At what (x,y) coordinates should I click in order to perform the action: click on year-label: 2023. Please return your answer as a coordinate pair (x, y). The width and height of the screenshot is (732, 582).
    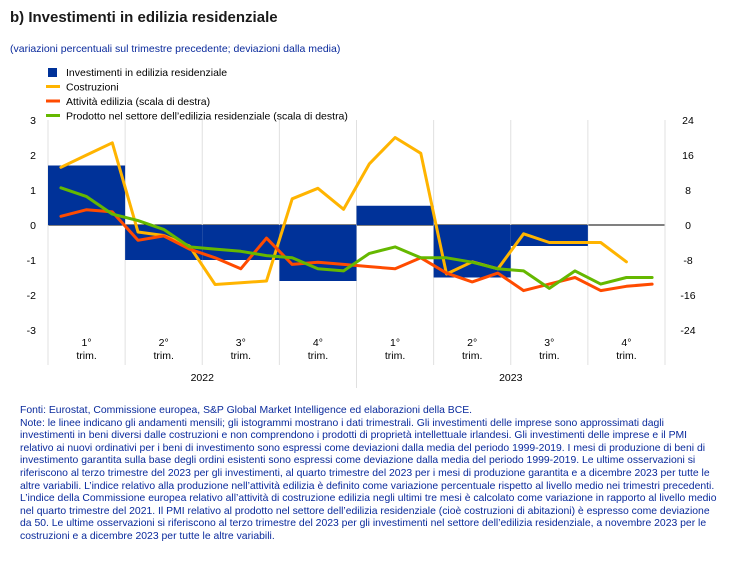
    Looking at the image, I should click on (511, 378).